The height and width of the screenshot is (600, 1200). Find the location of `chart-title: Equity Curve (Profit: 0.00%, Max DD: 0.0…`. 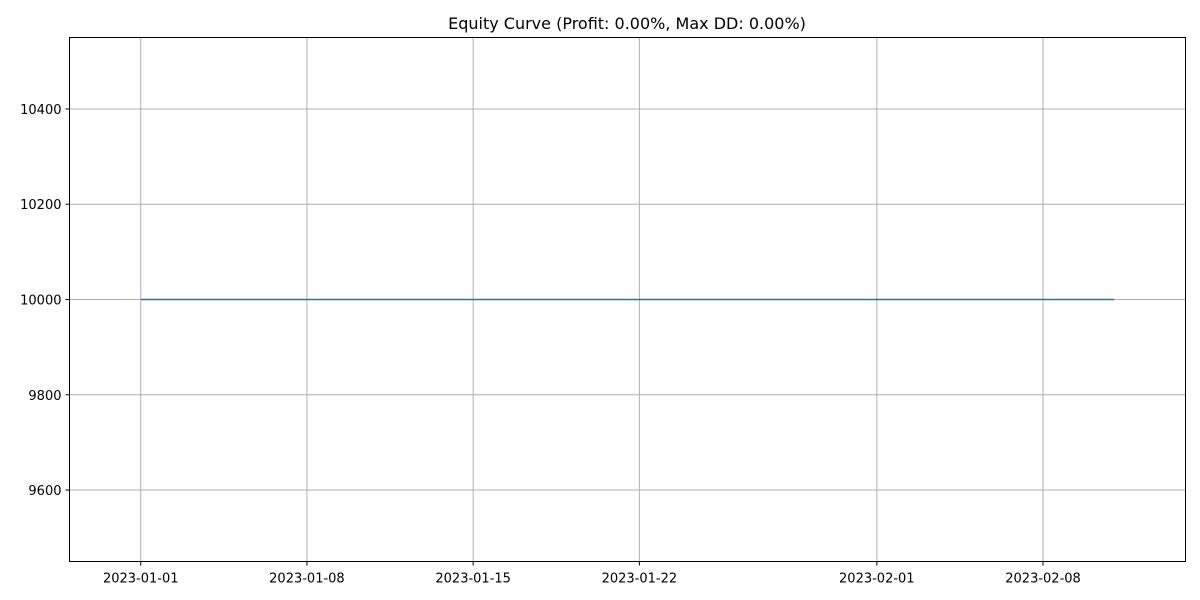

chart-title: Equity Curve (Profit: 0.00%, Max DD: 0.0… is located at coordinates (627, 23).